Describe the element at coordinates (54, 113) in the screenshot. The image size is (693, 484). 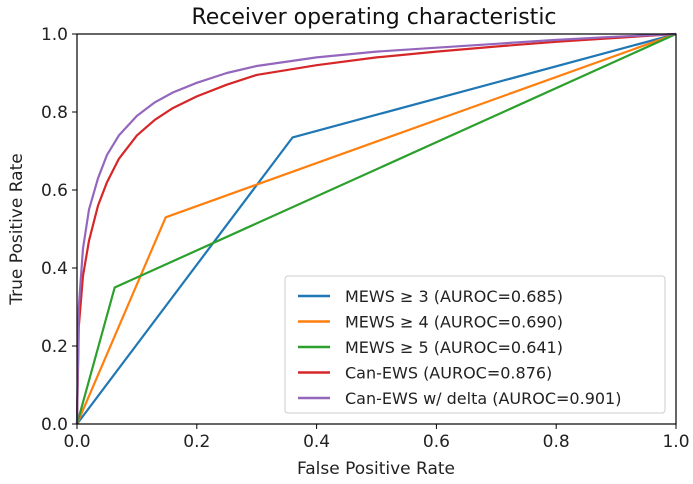
I see `y-tick-label: 0.8` at that location.